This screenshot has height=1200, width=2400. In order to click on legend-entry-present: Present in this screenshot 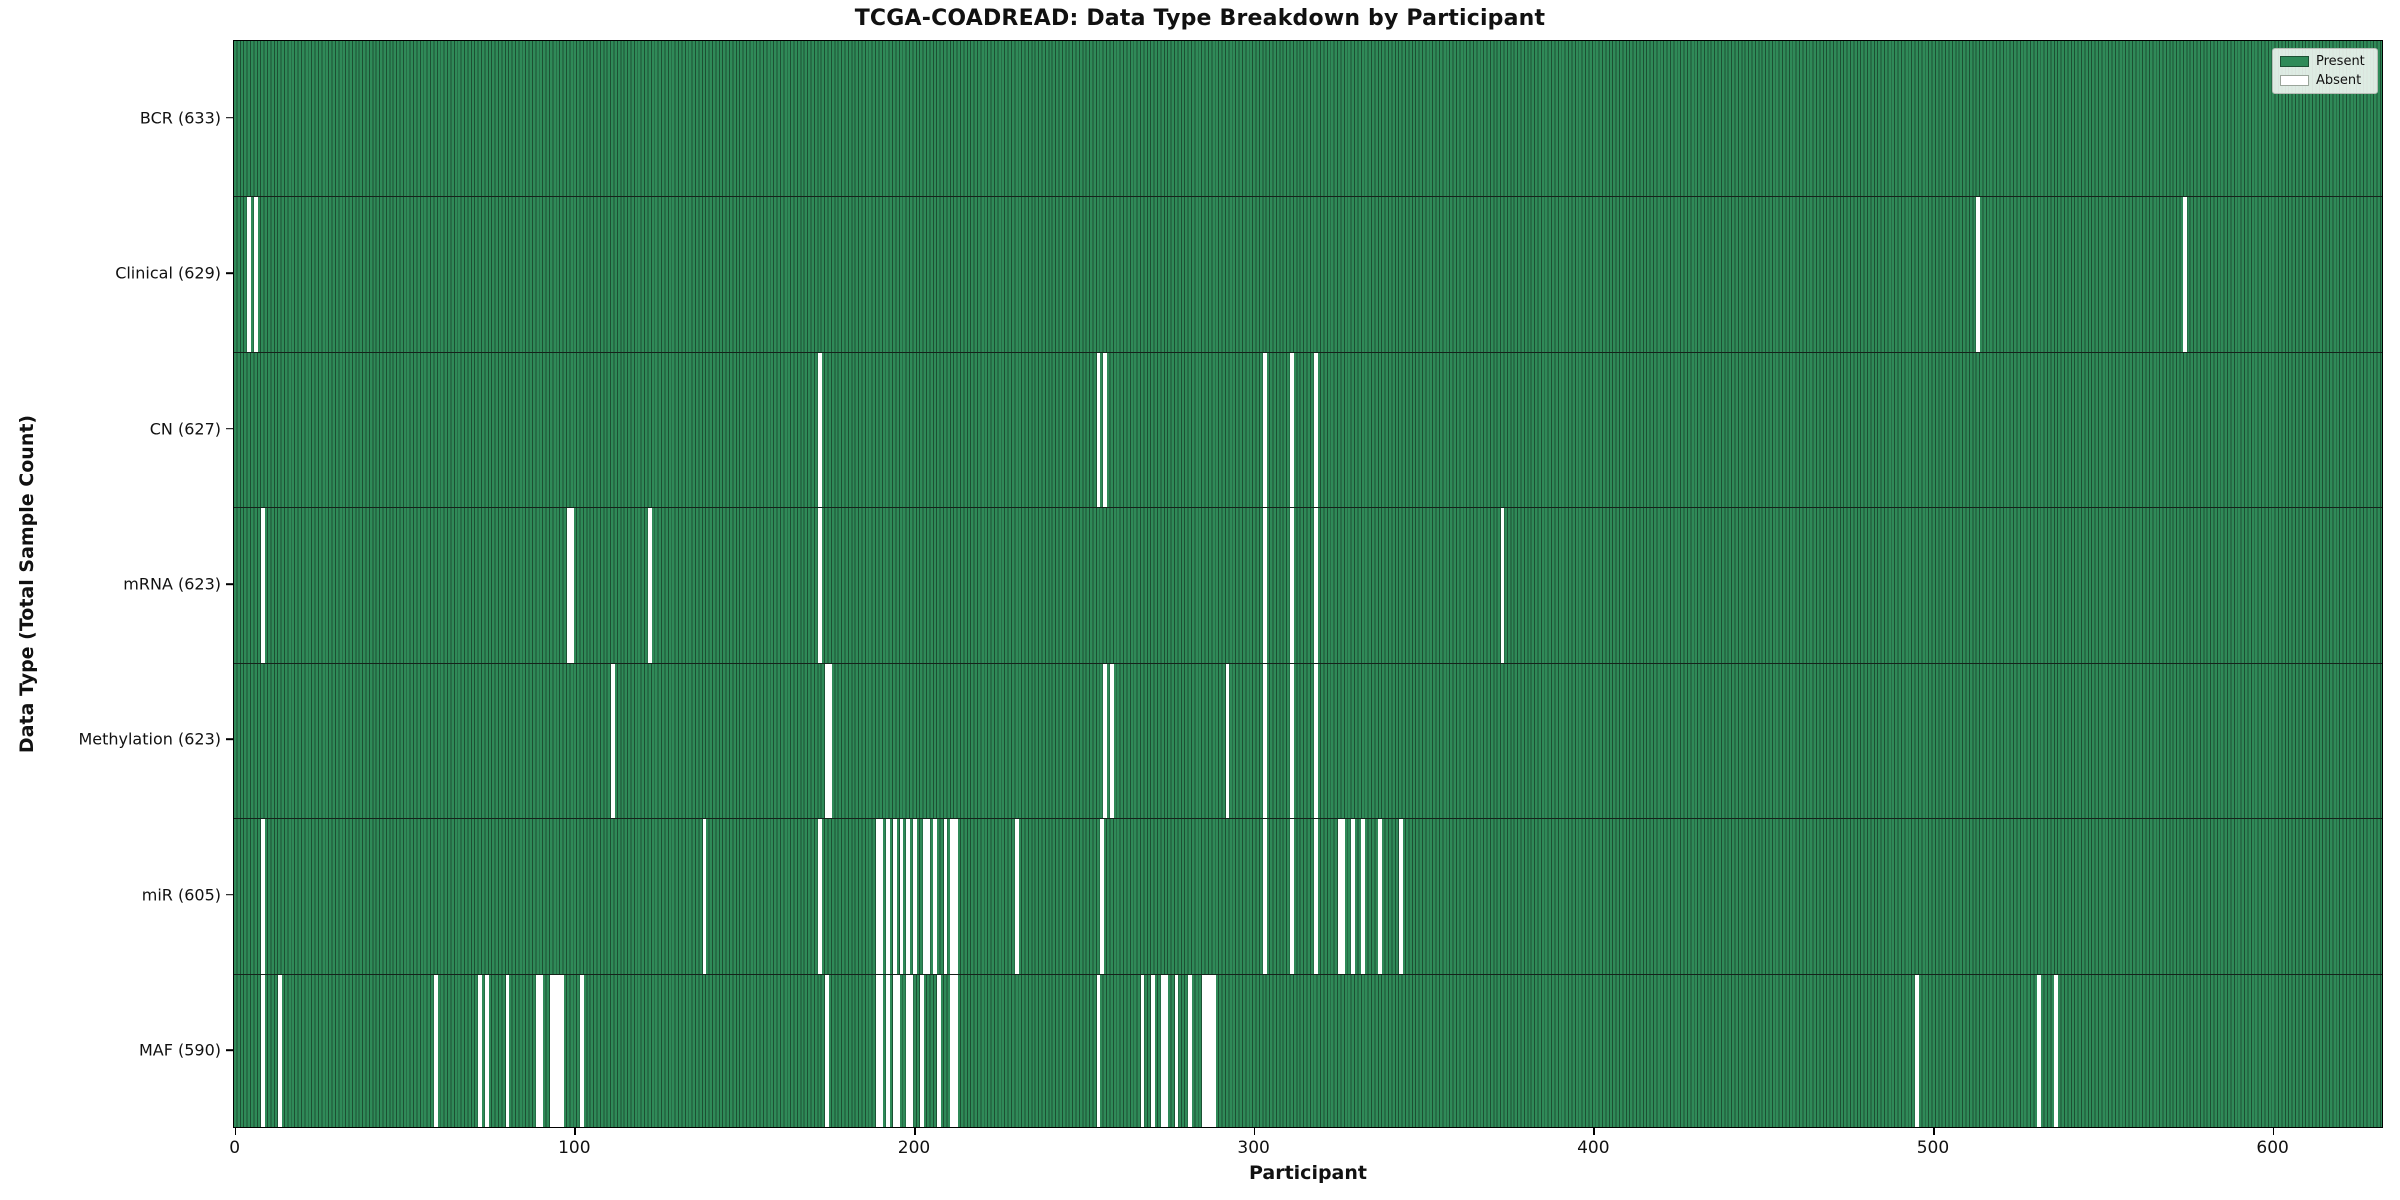, I will do `click(2325, 61)`.